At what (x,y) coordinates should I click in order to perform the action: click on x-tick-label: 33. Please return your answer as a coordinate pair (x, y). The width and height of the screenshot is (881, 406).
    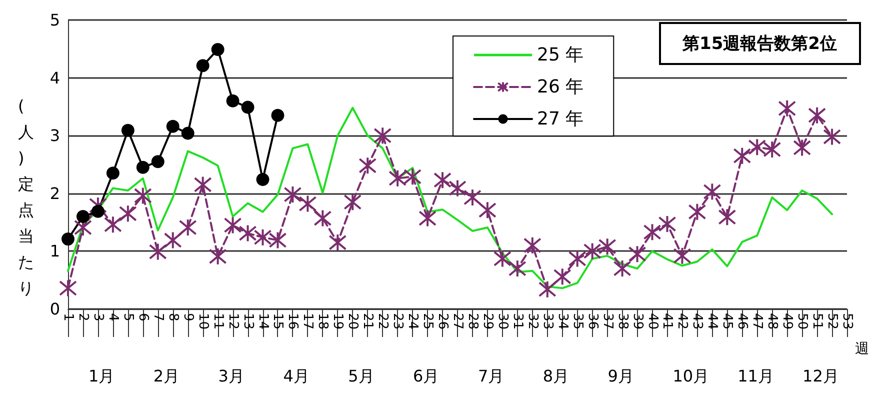
    Looking at the image, I should click on (547, 321).